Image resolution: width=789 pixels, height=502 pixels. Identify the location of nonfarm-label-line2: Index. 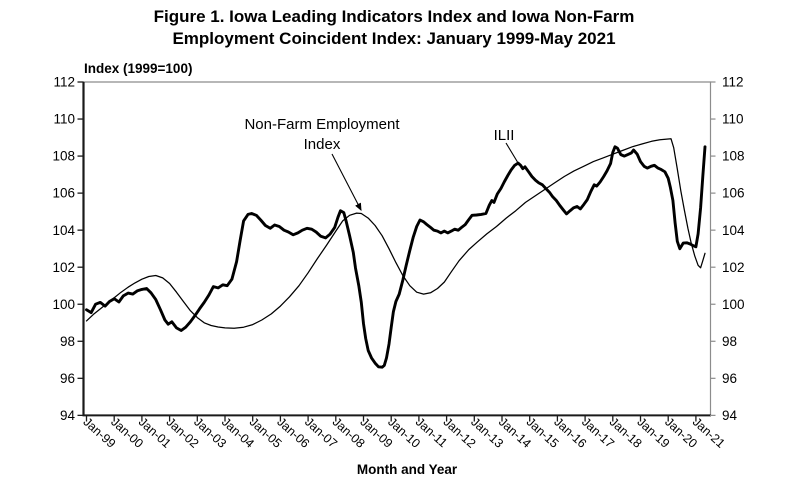
(322, 144).